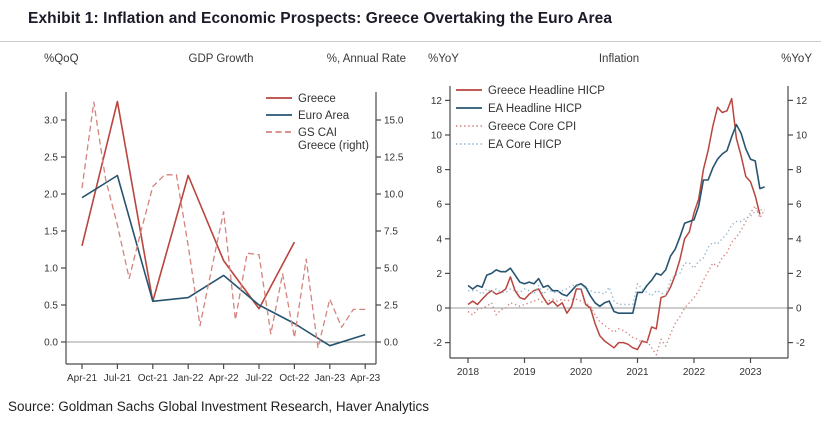 Image resolution: width=821 pixels, height=426 pixels. Describe the element at coordinates (317, 99) in the screenshot. I see `legend-label: Greece` at that location.